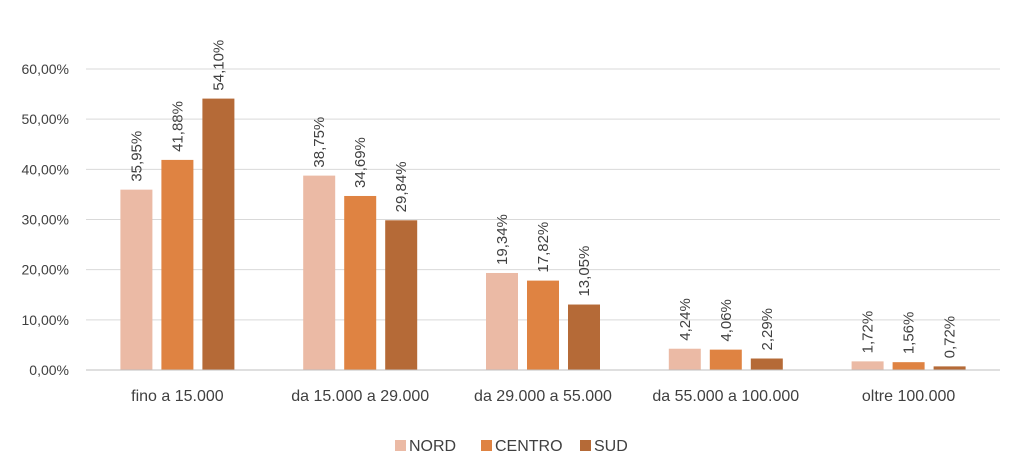 This screenshot has height=473, width=1024. Describe the element at coordinates (726, 320) in the screenshot. I see `data-label: 4,06%` at that location.